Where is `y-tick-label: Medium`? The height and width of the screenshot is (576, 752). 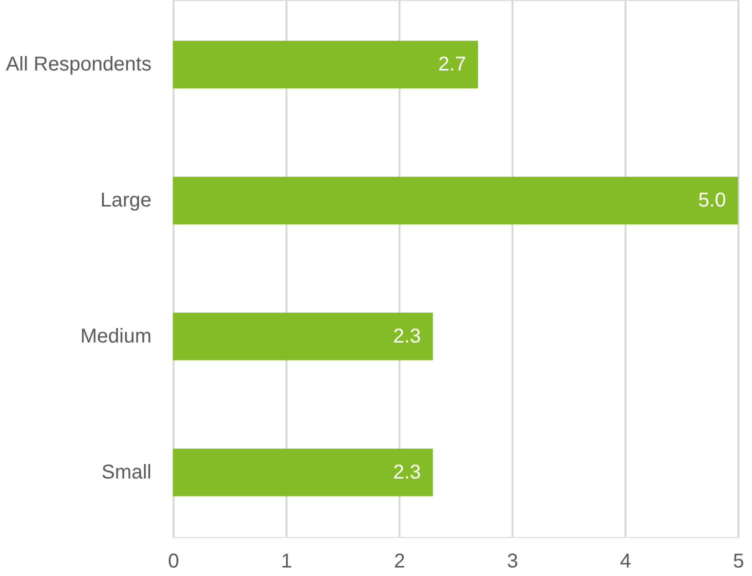 y-tick-label: Medium is located at coordinates (116, 336).